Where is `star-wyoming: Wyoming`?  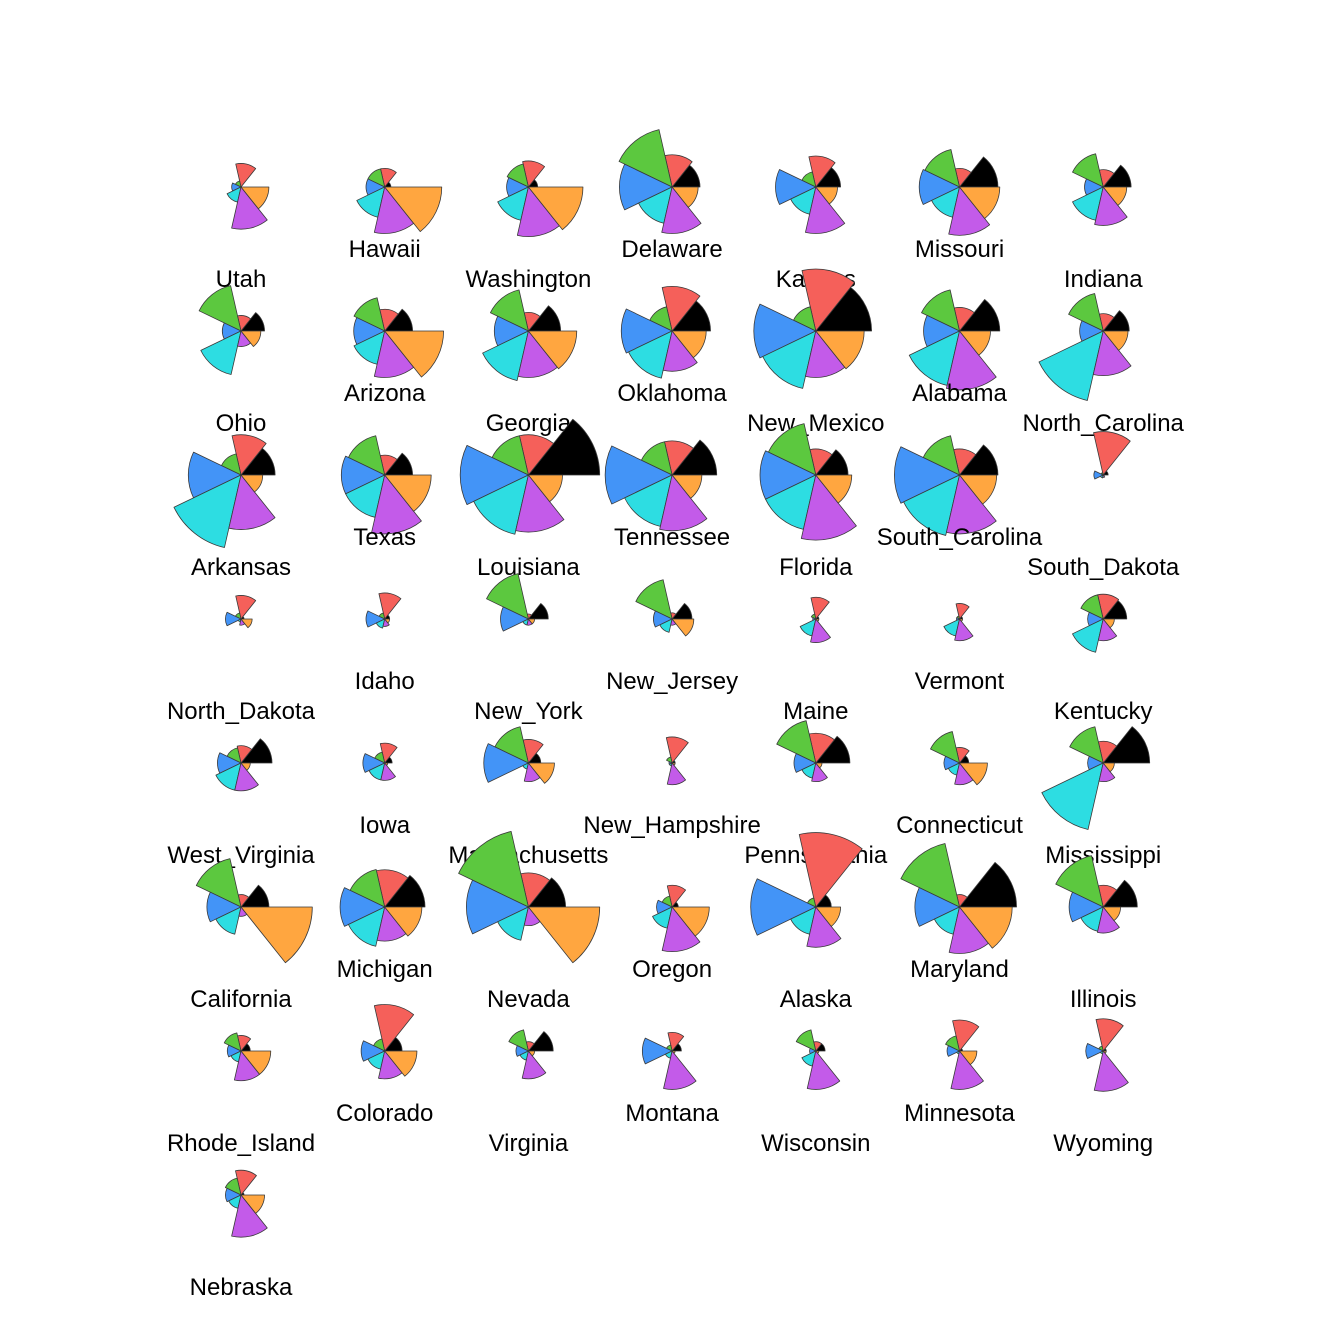 star-wyoming: Wyoming is located at coordinates (1103, 1087).